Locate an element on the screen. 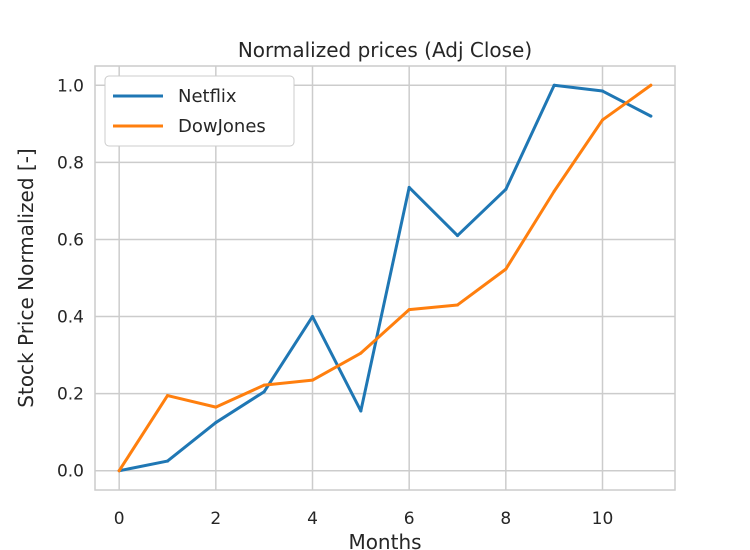  x-tick-label: 4 is located at coordinates (312, 519).